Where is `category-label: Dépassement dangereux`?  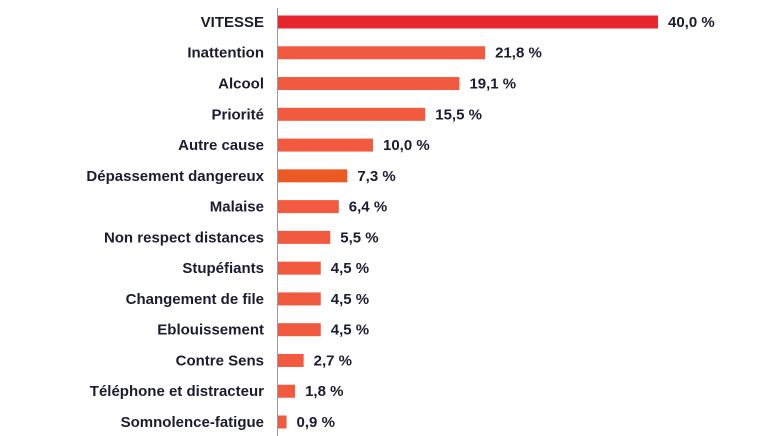
category-label: Dépassement dangereux is located at coordinates (175, 176).